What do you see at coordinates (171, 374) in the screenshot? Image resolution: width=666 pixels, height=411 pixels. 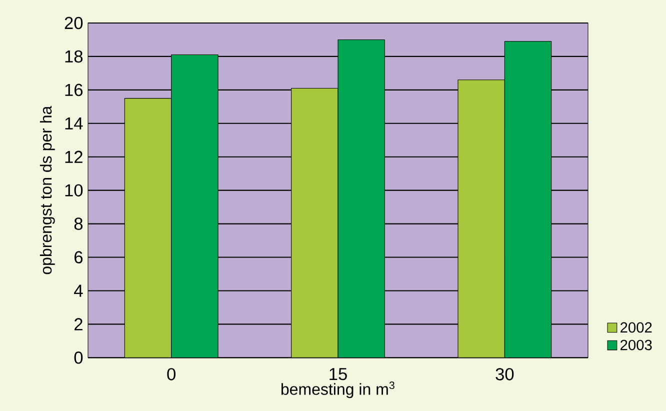 I see `x-tick-label: 0` at bounding box center [171, 374].